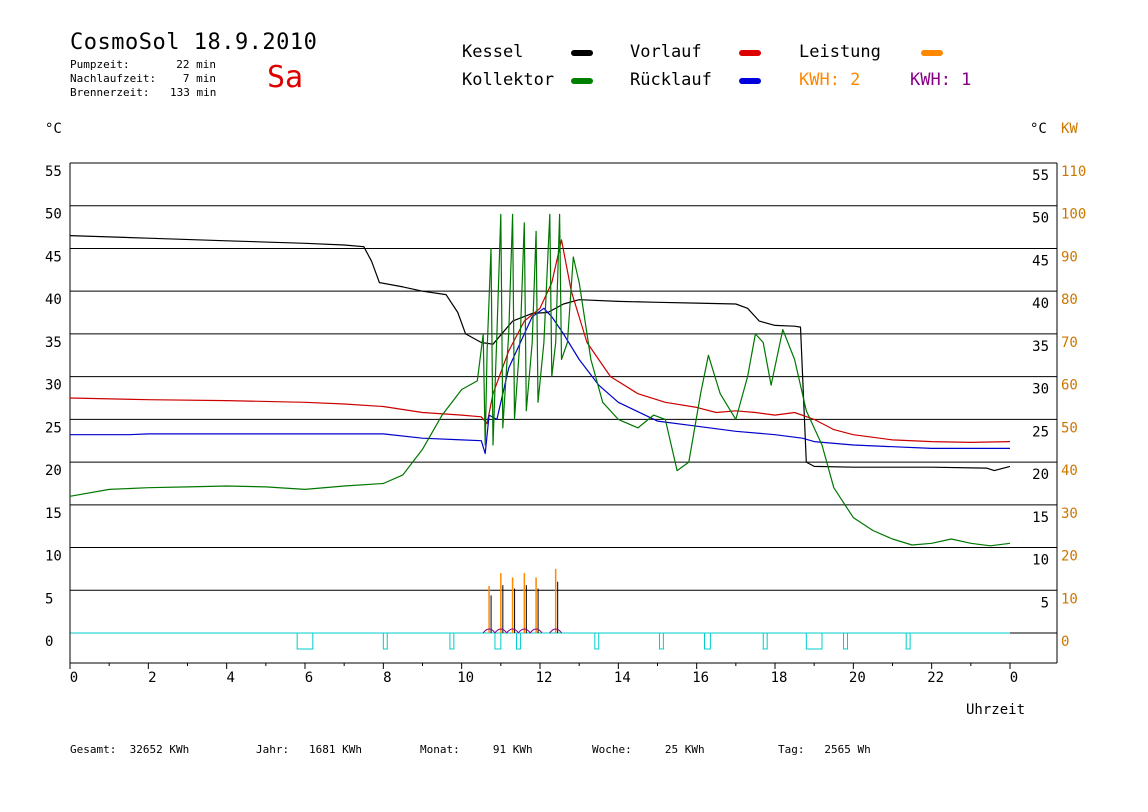  I want to click on x-tick-label: 12, so click(544, 678).